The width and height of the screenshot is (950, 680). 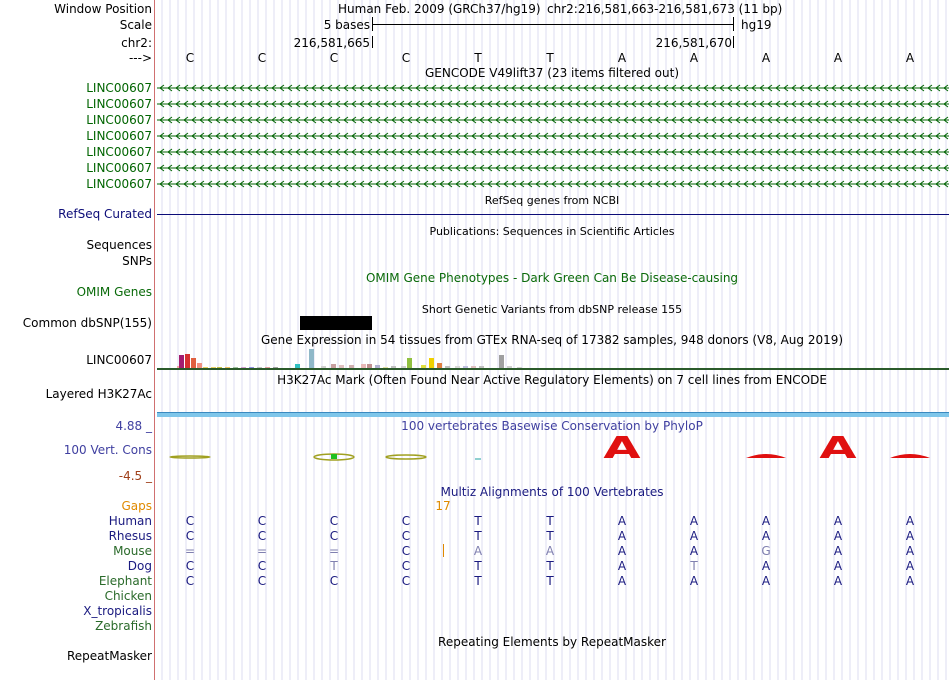 What do you see at coordinates (117, 611) in the screenshot?
I see `species-label: X_tropicalis` at bounding box center [117, 611].